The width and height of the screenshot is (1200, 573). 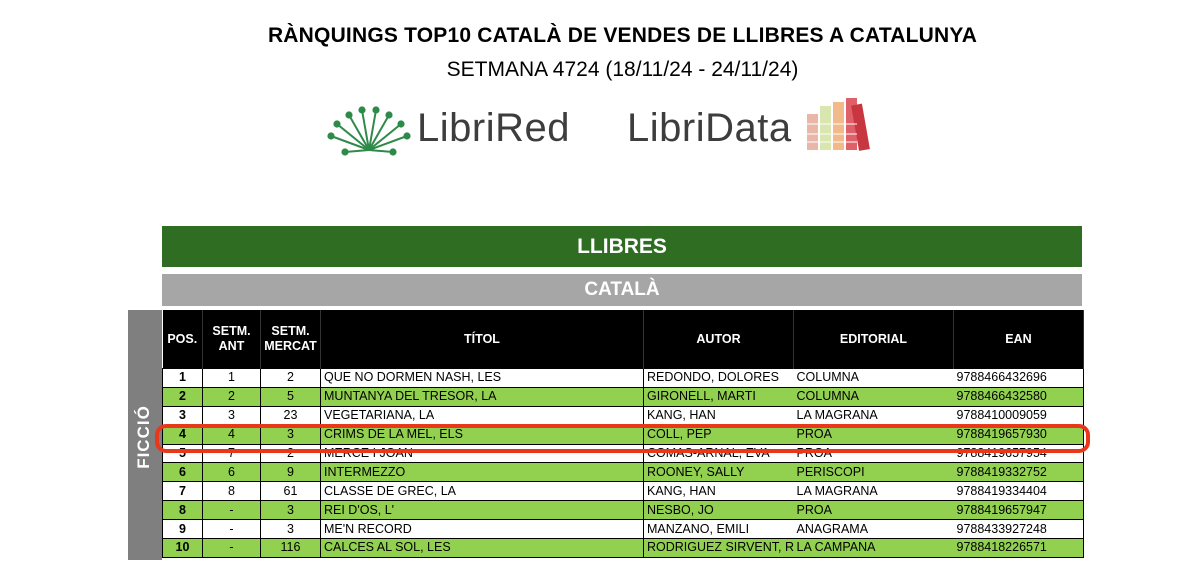 I want to click on row-titol: CLASSE DE GREC, LA, so click(x=482, y=491).